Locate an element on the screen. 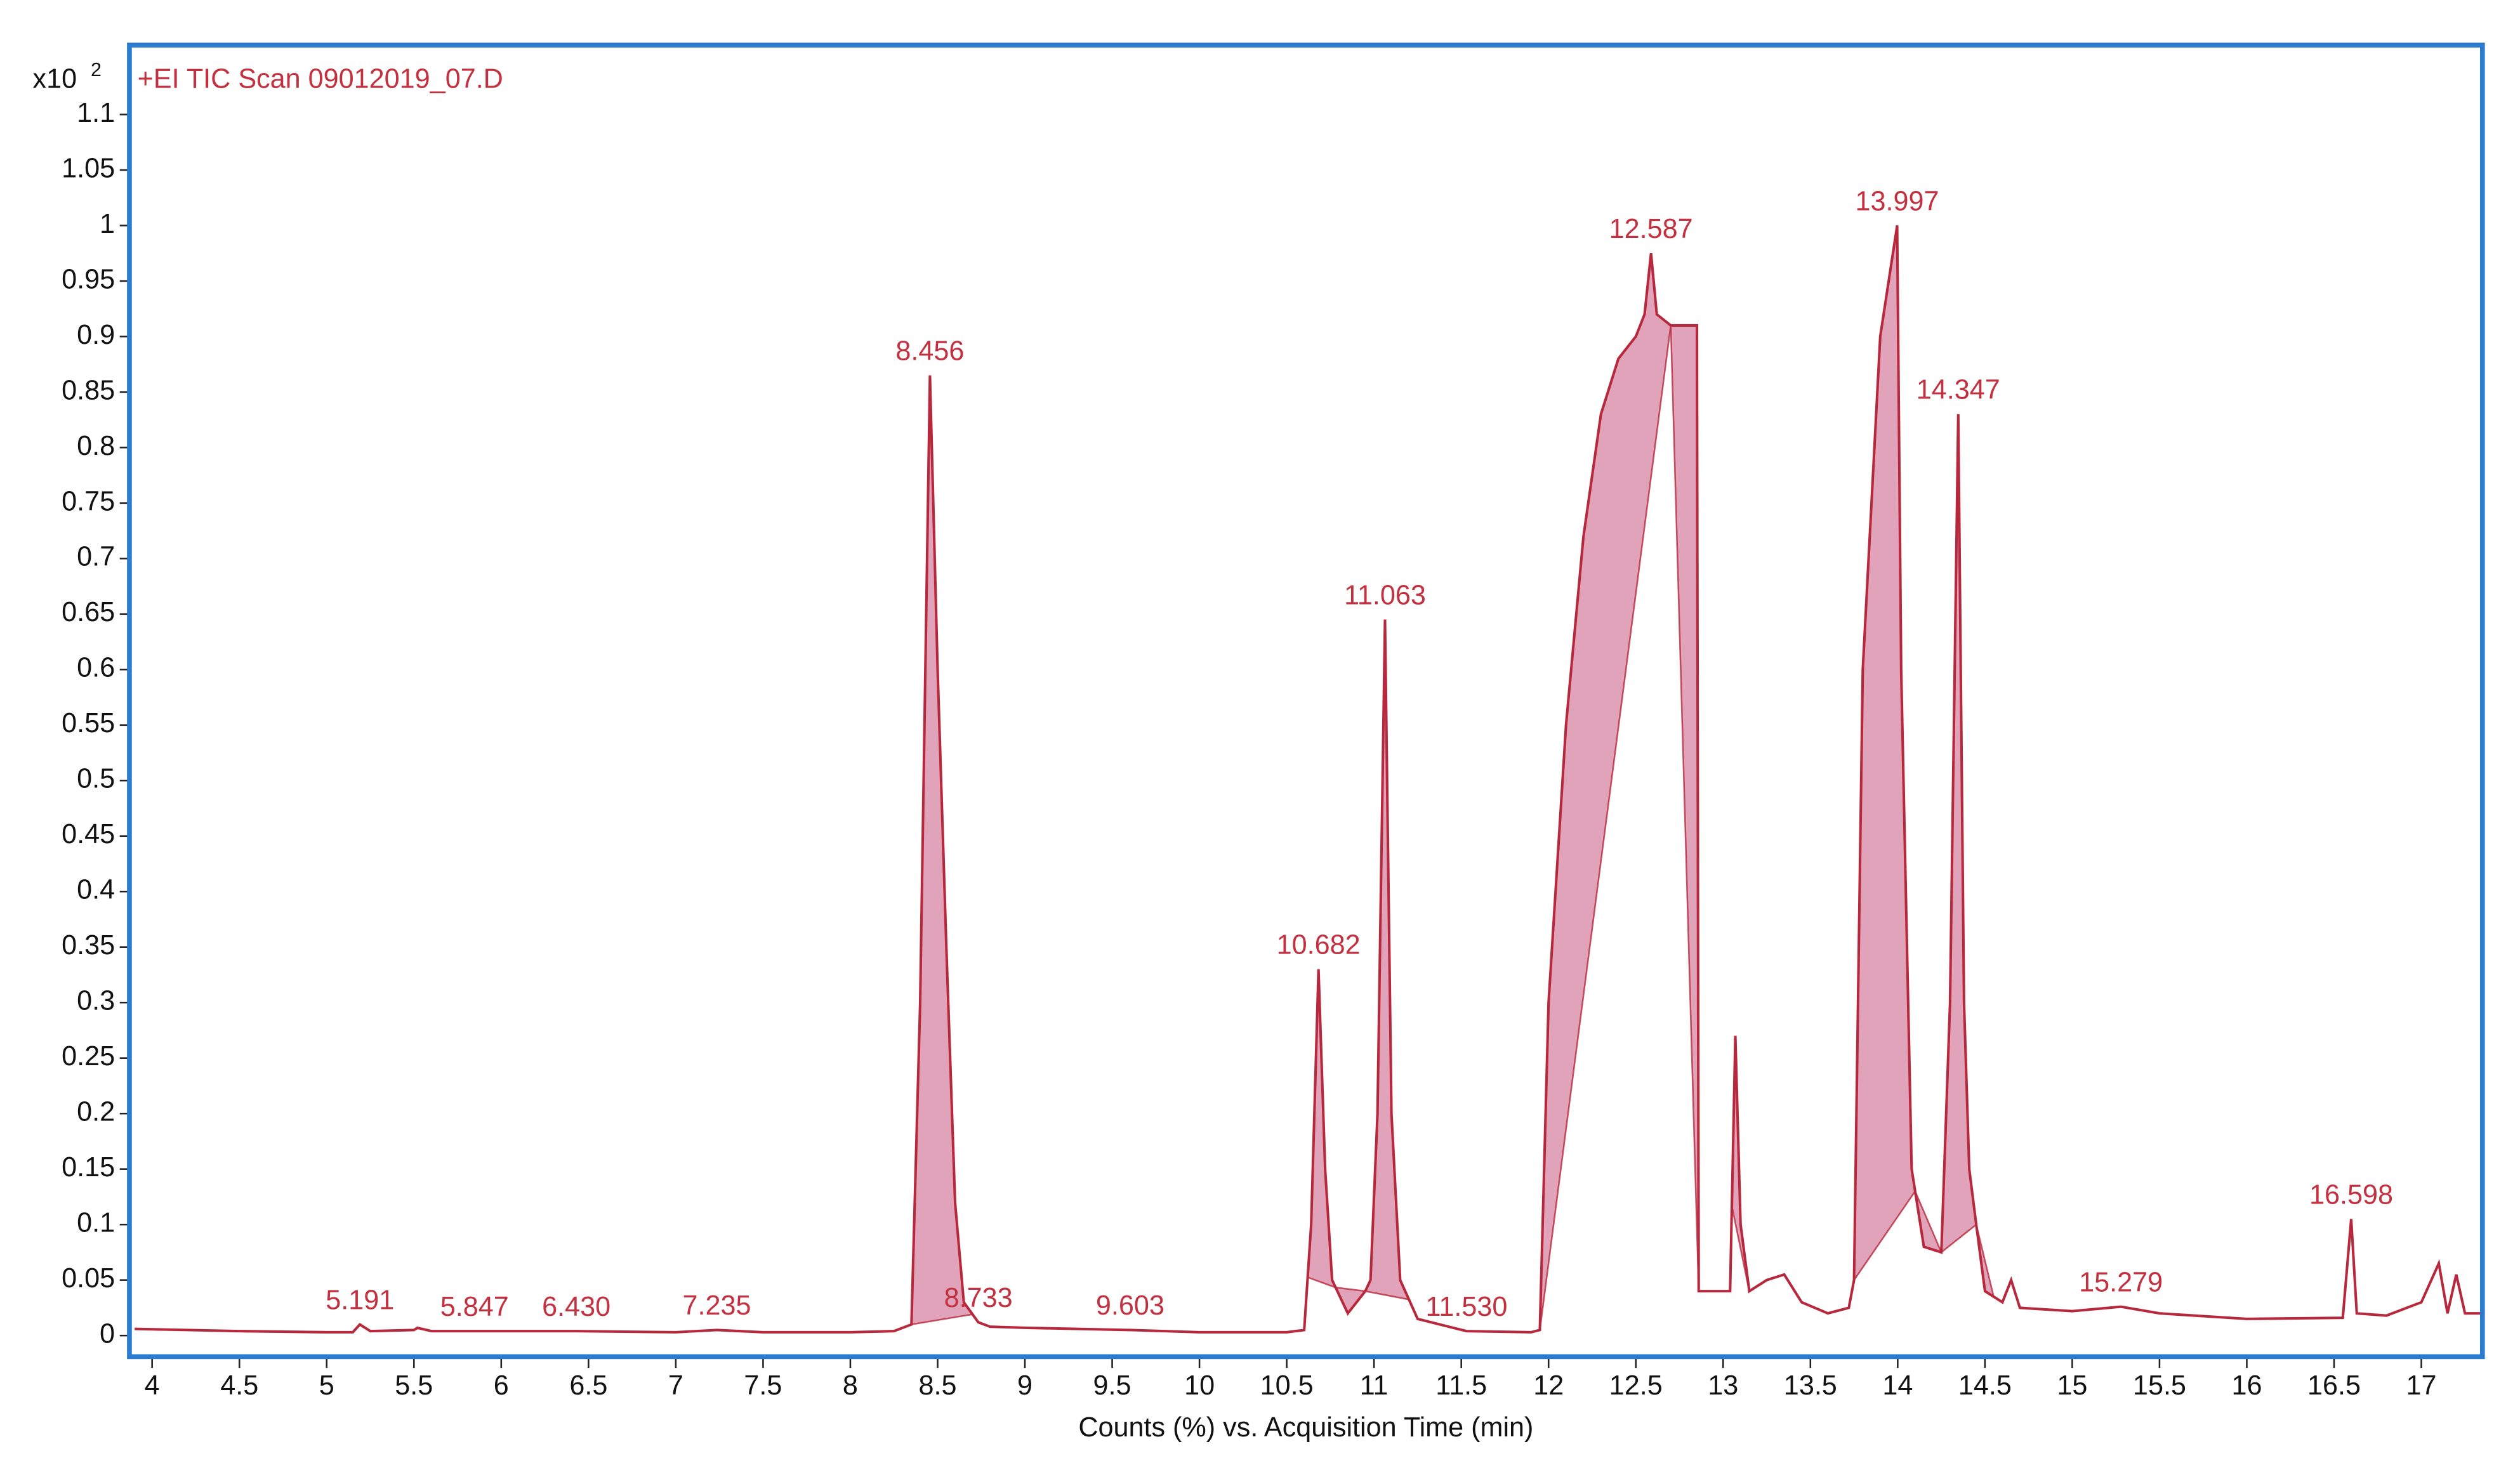 The height and width of the screenshot is (1463, 2520). x-tick-label: 7.5 is located at coordinates (763, 1385).